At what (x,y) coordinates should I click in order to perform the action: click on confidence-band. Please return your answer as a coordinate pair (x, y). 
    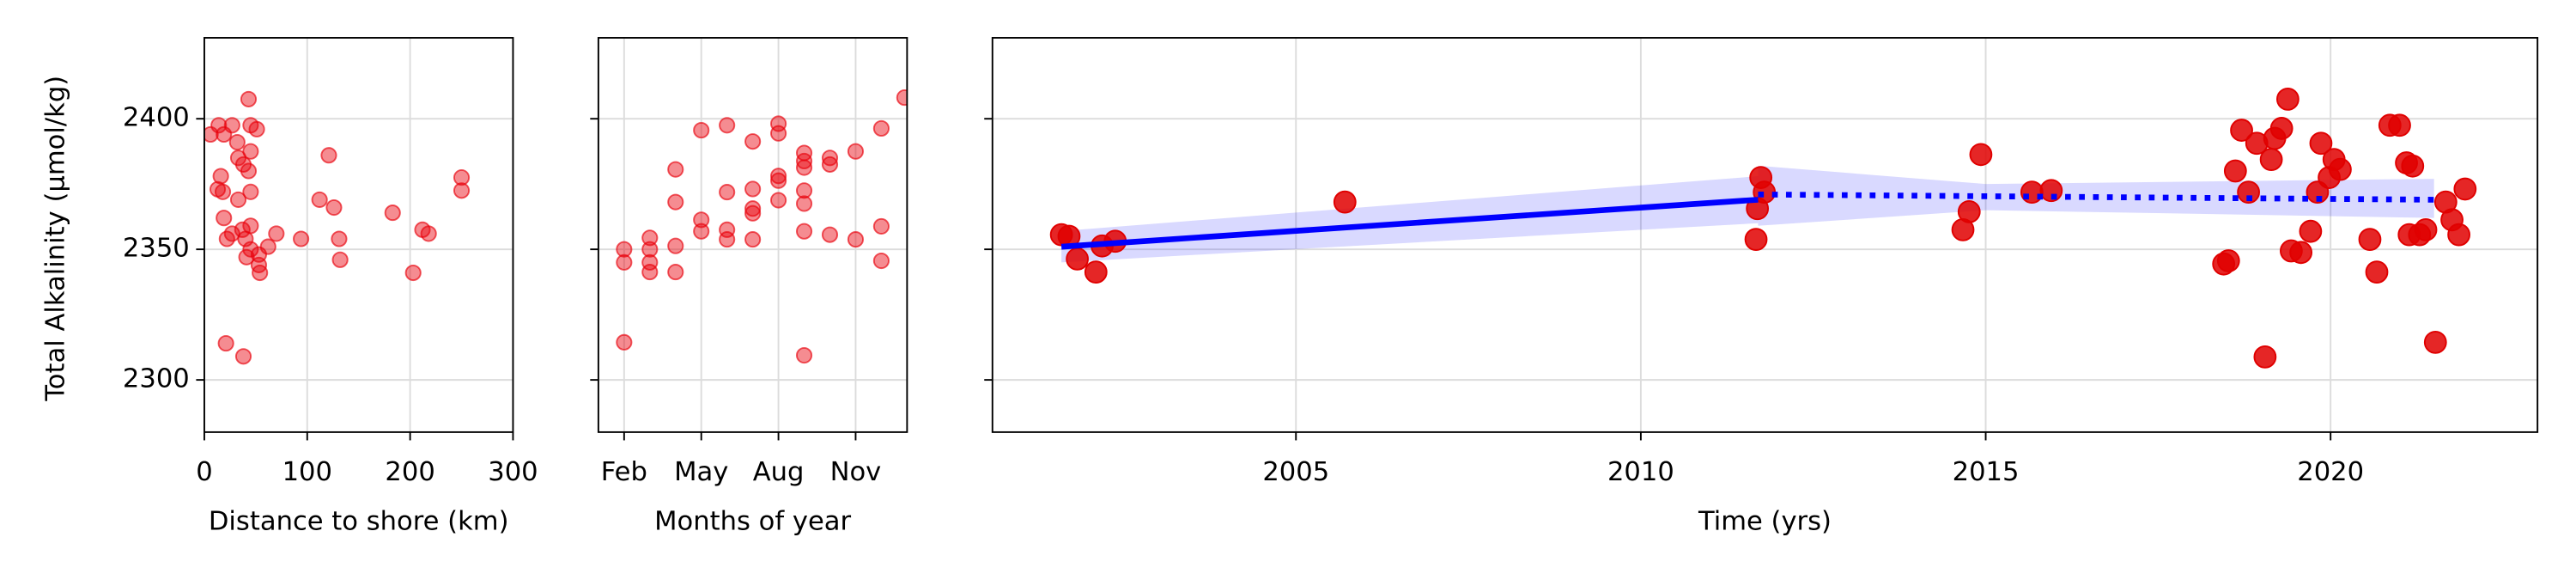
    Looking at the image, I should click on (1410, 219).